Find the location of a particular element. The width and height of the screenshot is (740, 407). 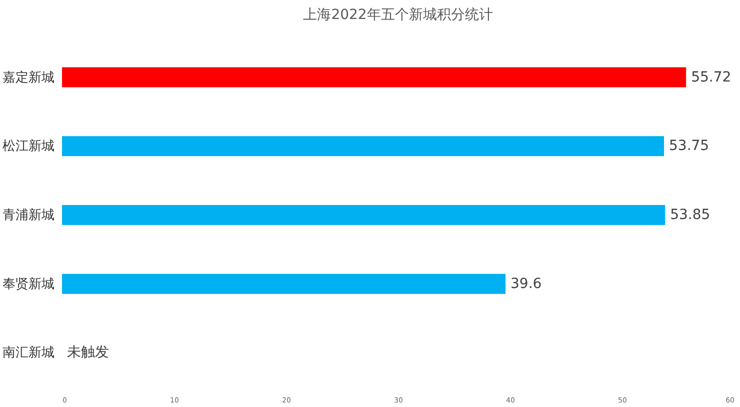

data-label: 55.72 is located at coordinates (711, 77).